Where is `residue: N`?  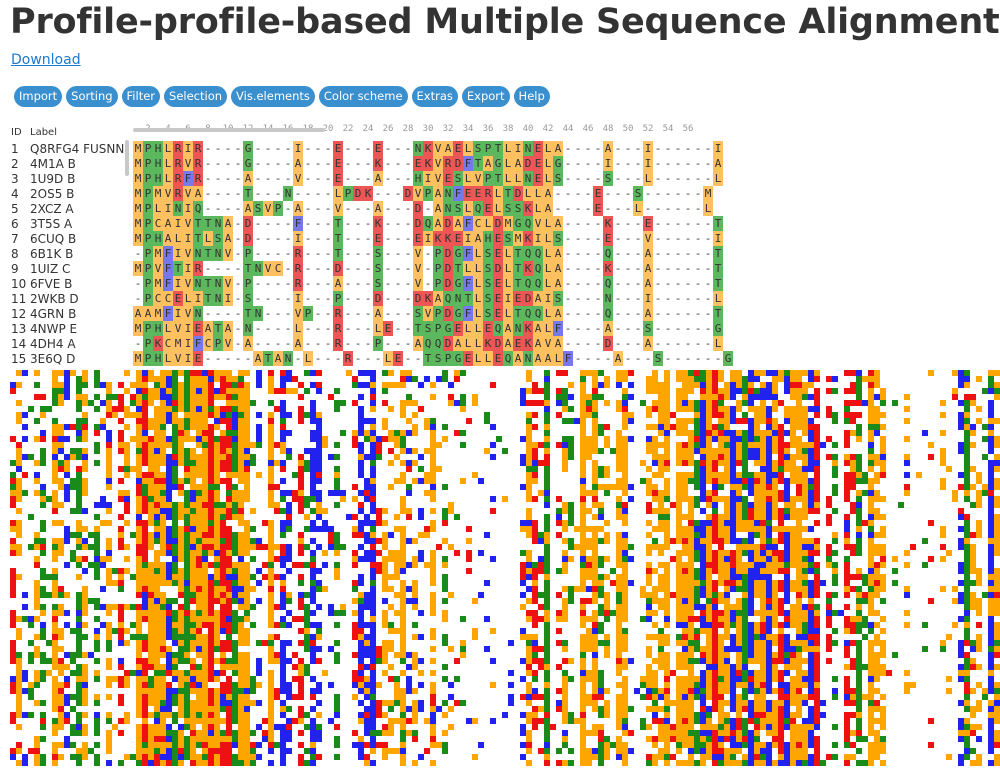 residue: N is located at coordinates (218, 223).